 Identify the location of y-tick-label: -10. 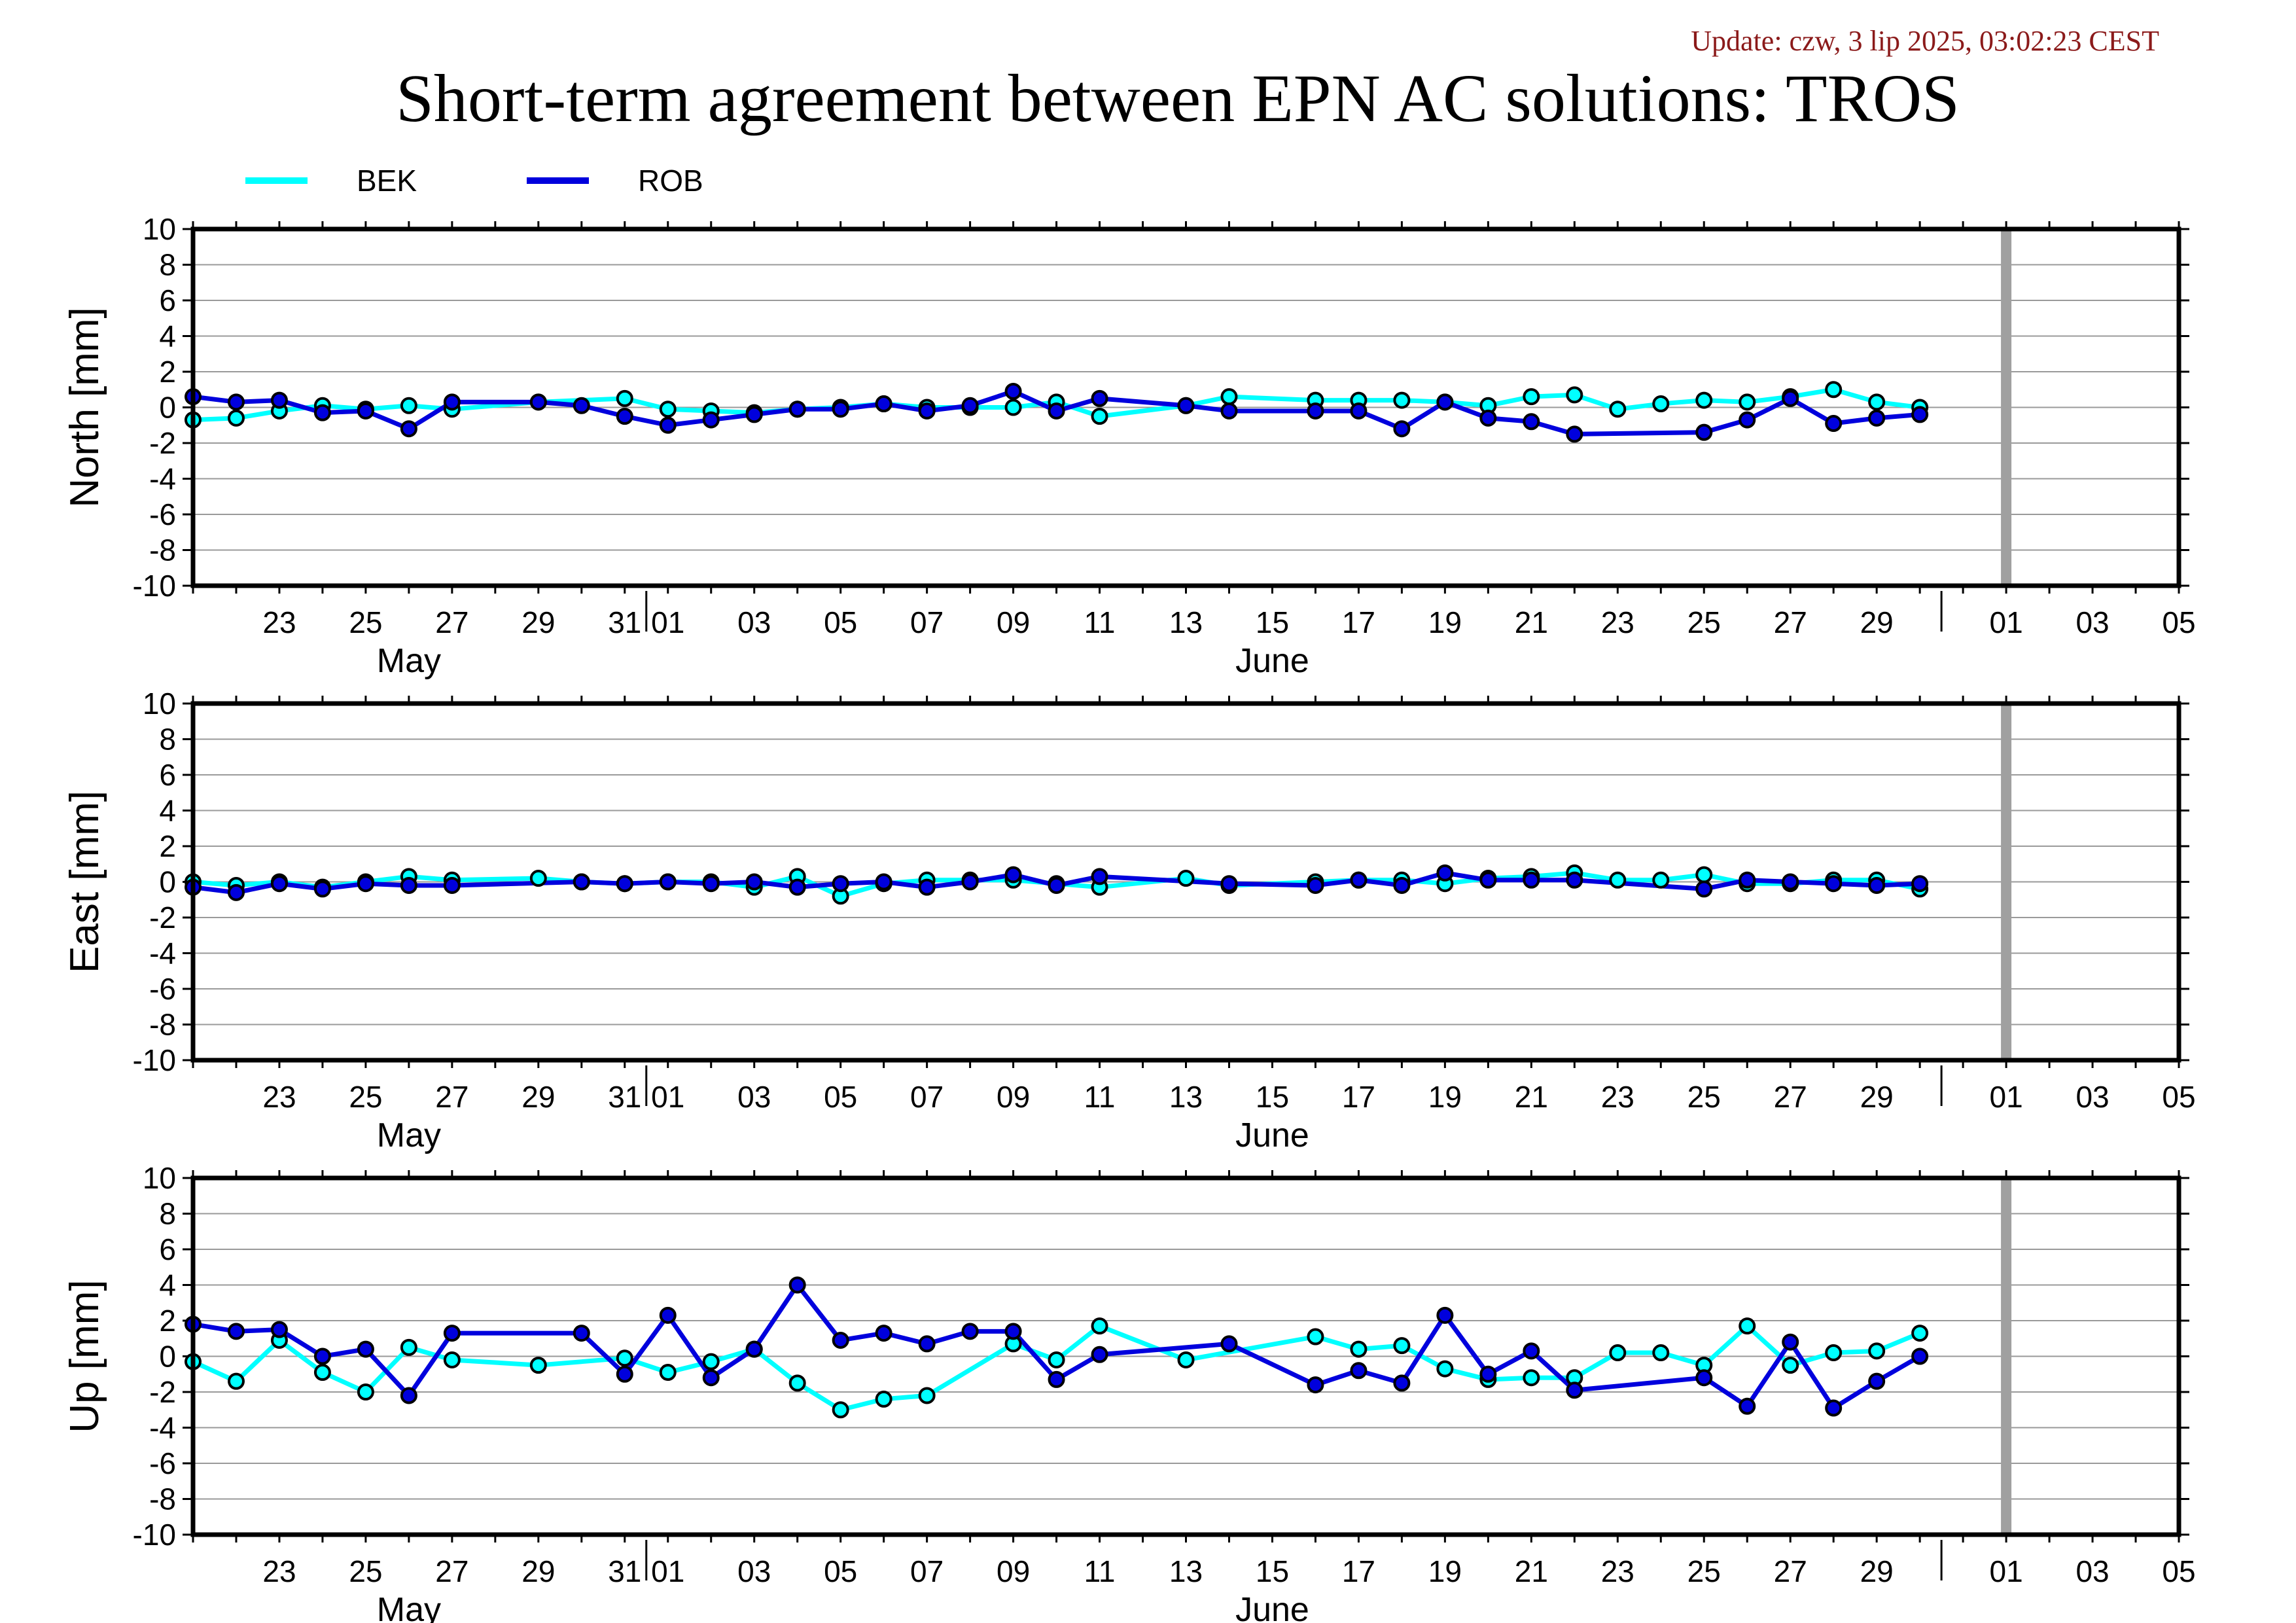
(154, 586).